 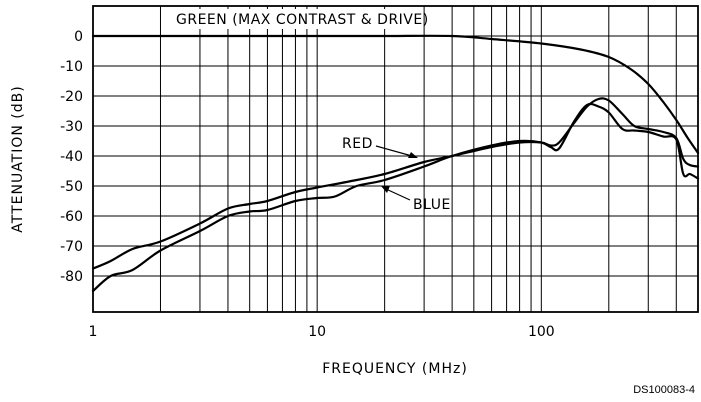 What do you see at coordinates (541, 332) in the screenshot?
I see `x-tick-label: 100` at bounding box center [541, 332].